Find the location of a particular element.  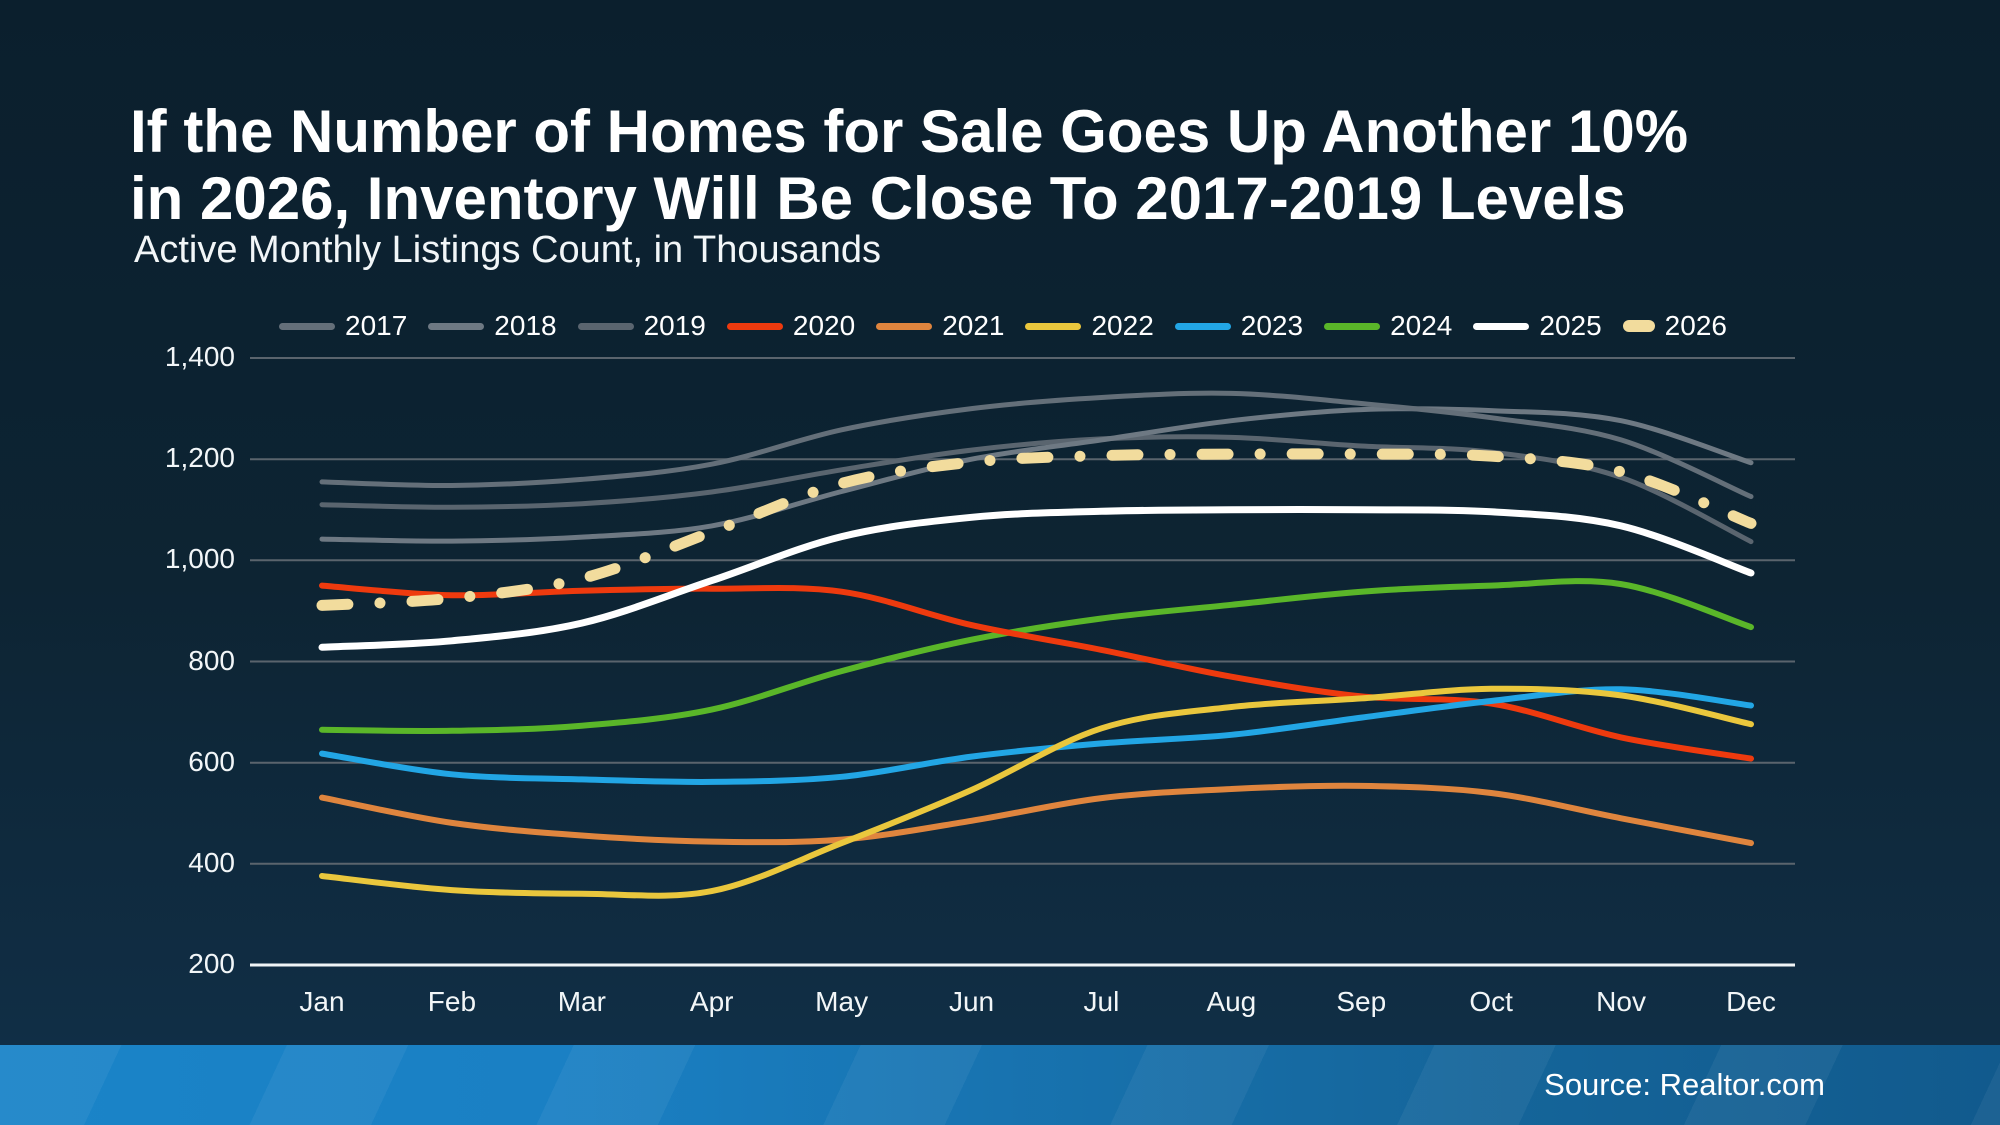

chart-series-2018 is located at coordinates (1036, 475).